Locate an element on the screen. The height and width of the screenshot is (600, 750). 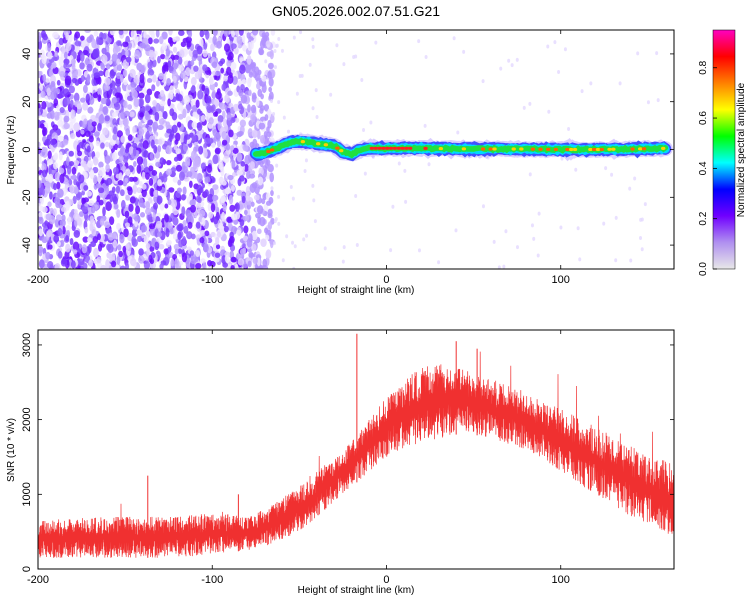
colorbar-tick-label: 0.0 is located at coordinates (703, 269).